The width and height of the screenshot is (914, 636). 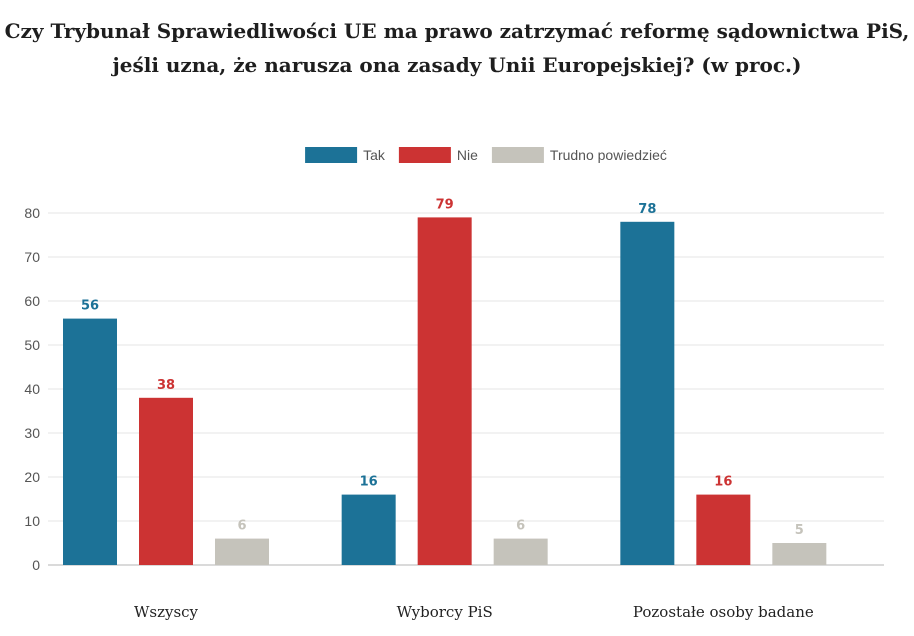 I want to click on bar-3-trudno-powiedzieć, so click(x=799, y=554).